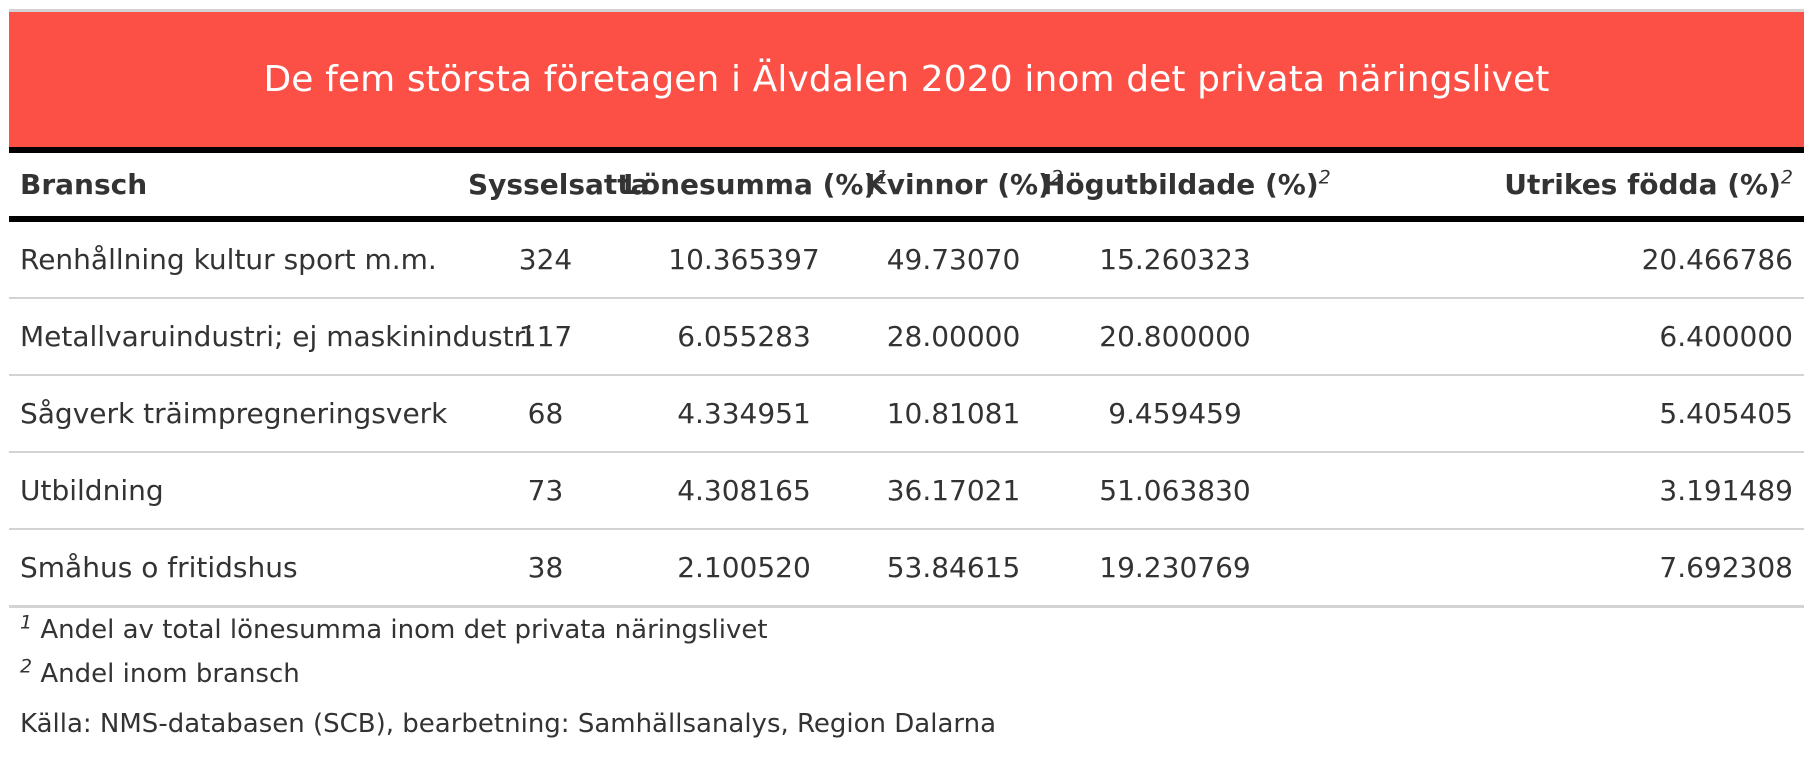 The image size is (1814, 762). What do you see at coordinates (953, 568) in the screenshot?
I see `kvinnor-cell: 53.84615` at bounding box center [953, 568].